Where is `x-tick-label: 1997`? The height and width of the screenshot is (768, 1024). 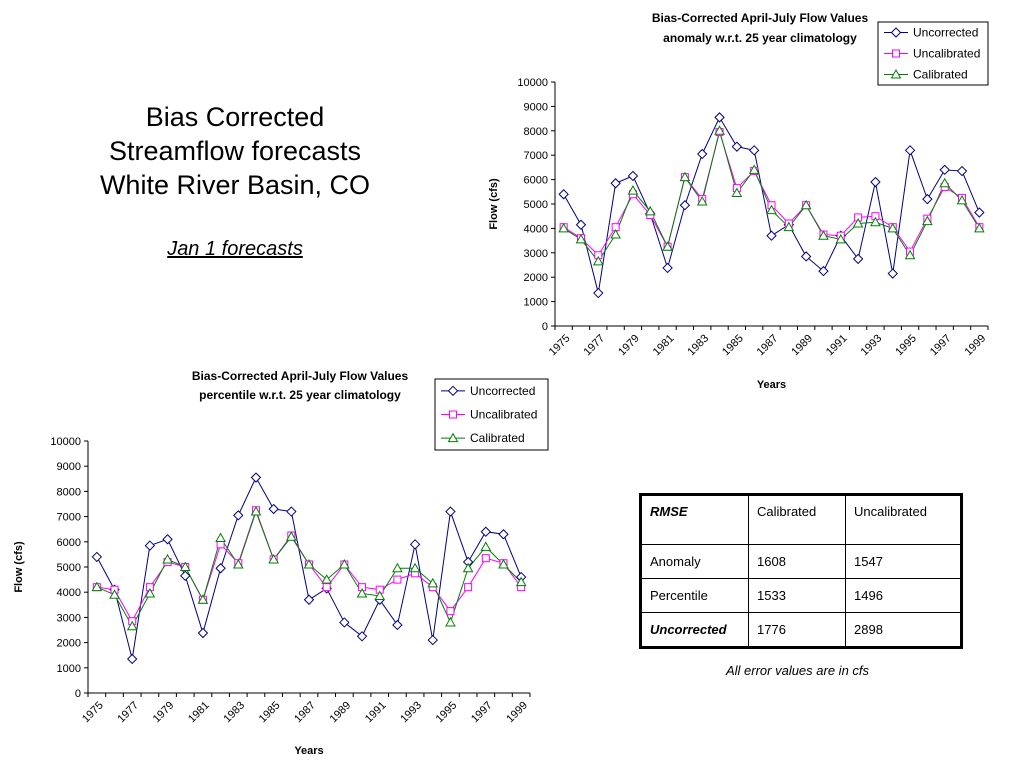 x-tick-label: 1997 is located at coordinates (482, 712).